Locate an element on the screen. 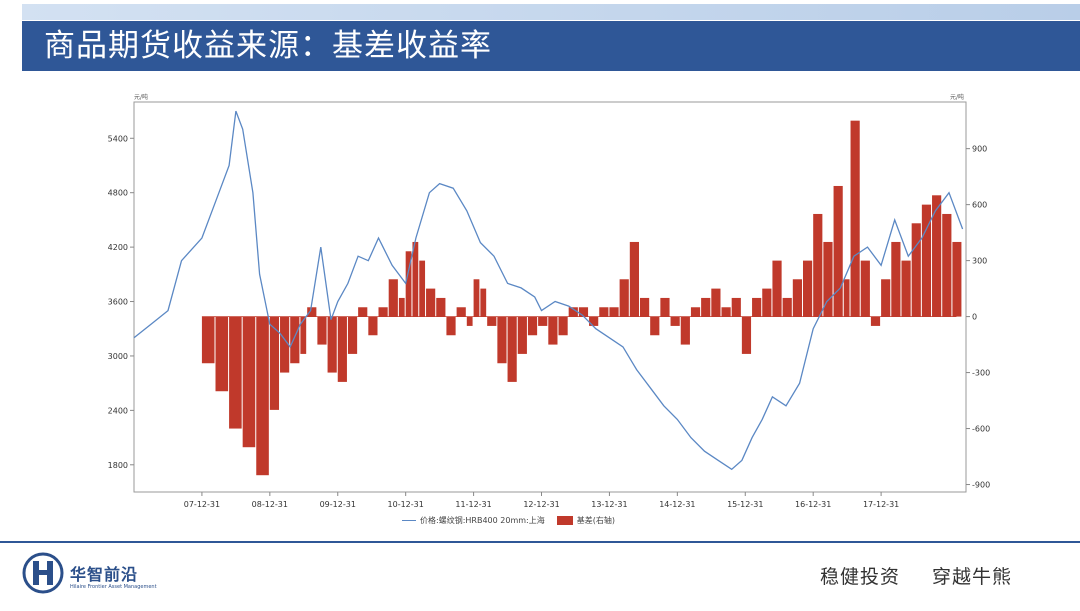  company-logo: 华智前沿 Hilaire Frontier Asset Management is located at coordinates (102, 576).